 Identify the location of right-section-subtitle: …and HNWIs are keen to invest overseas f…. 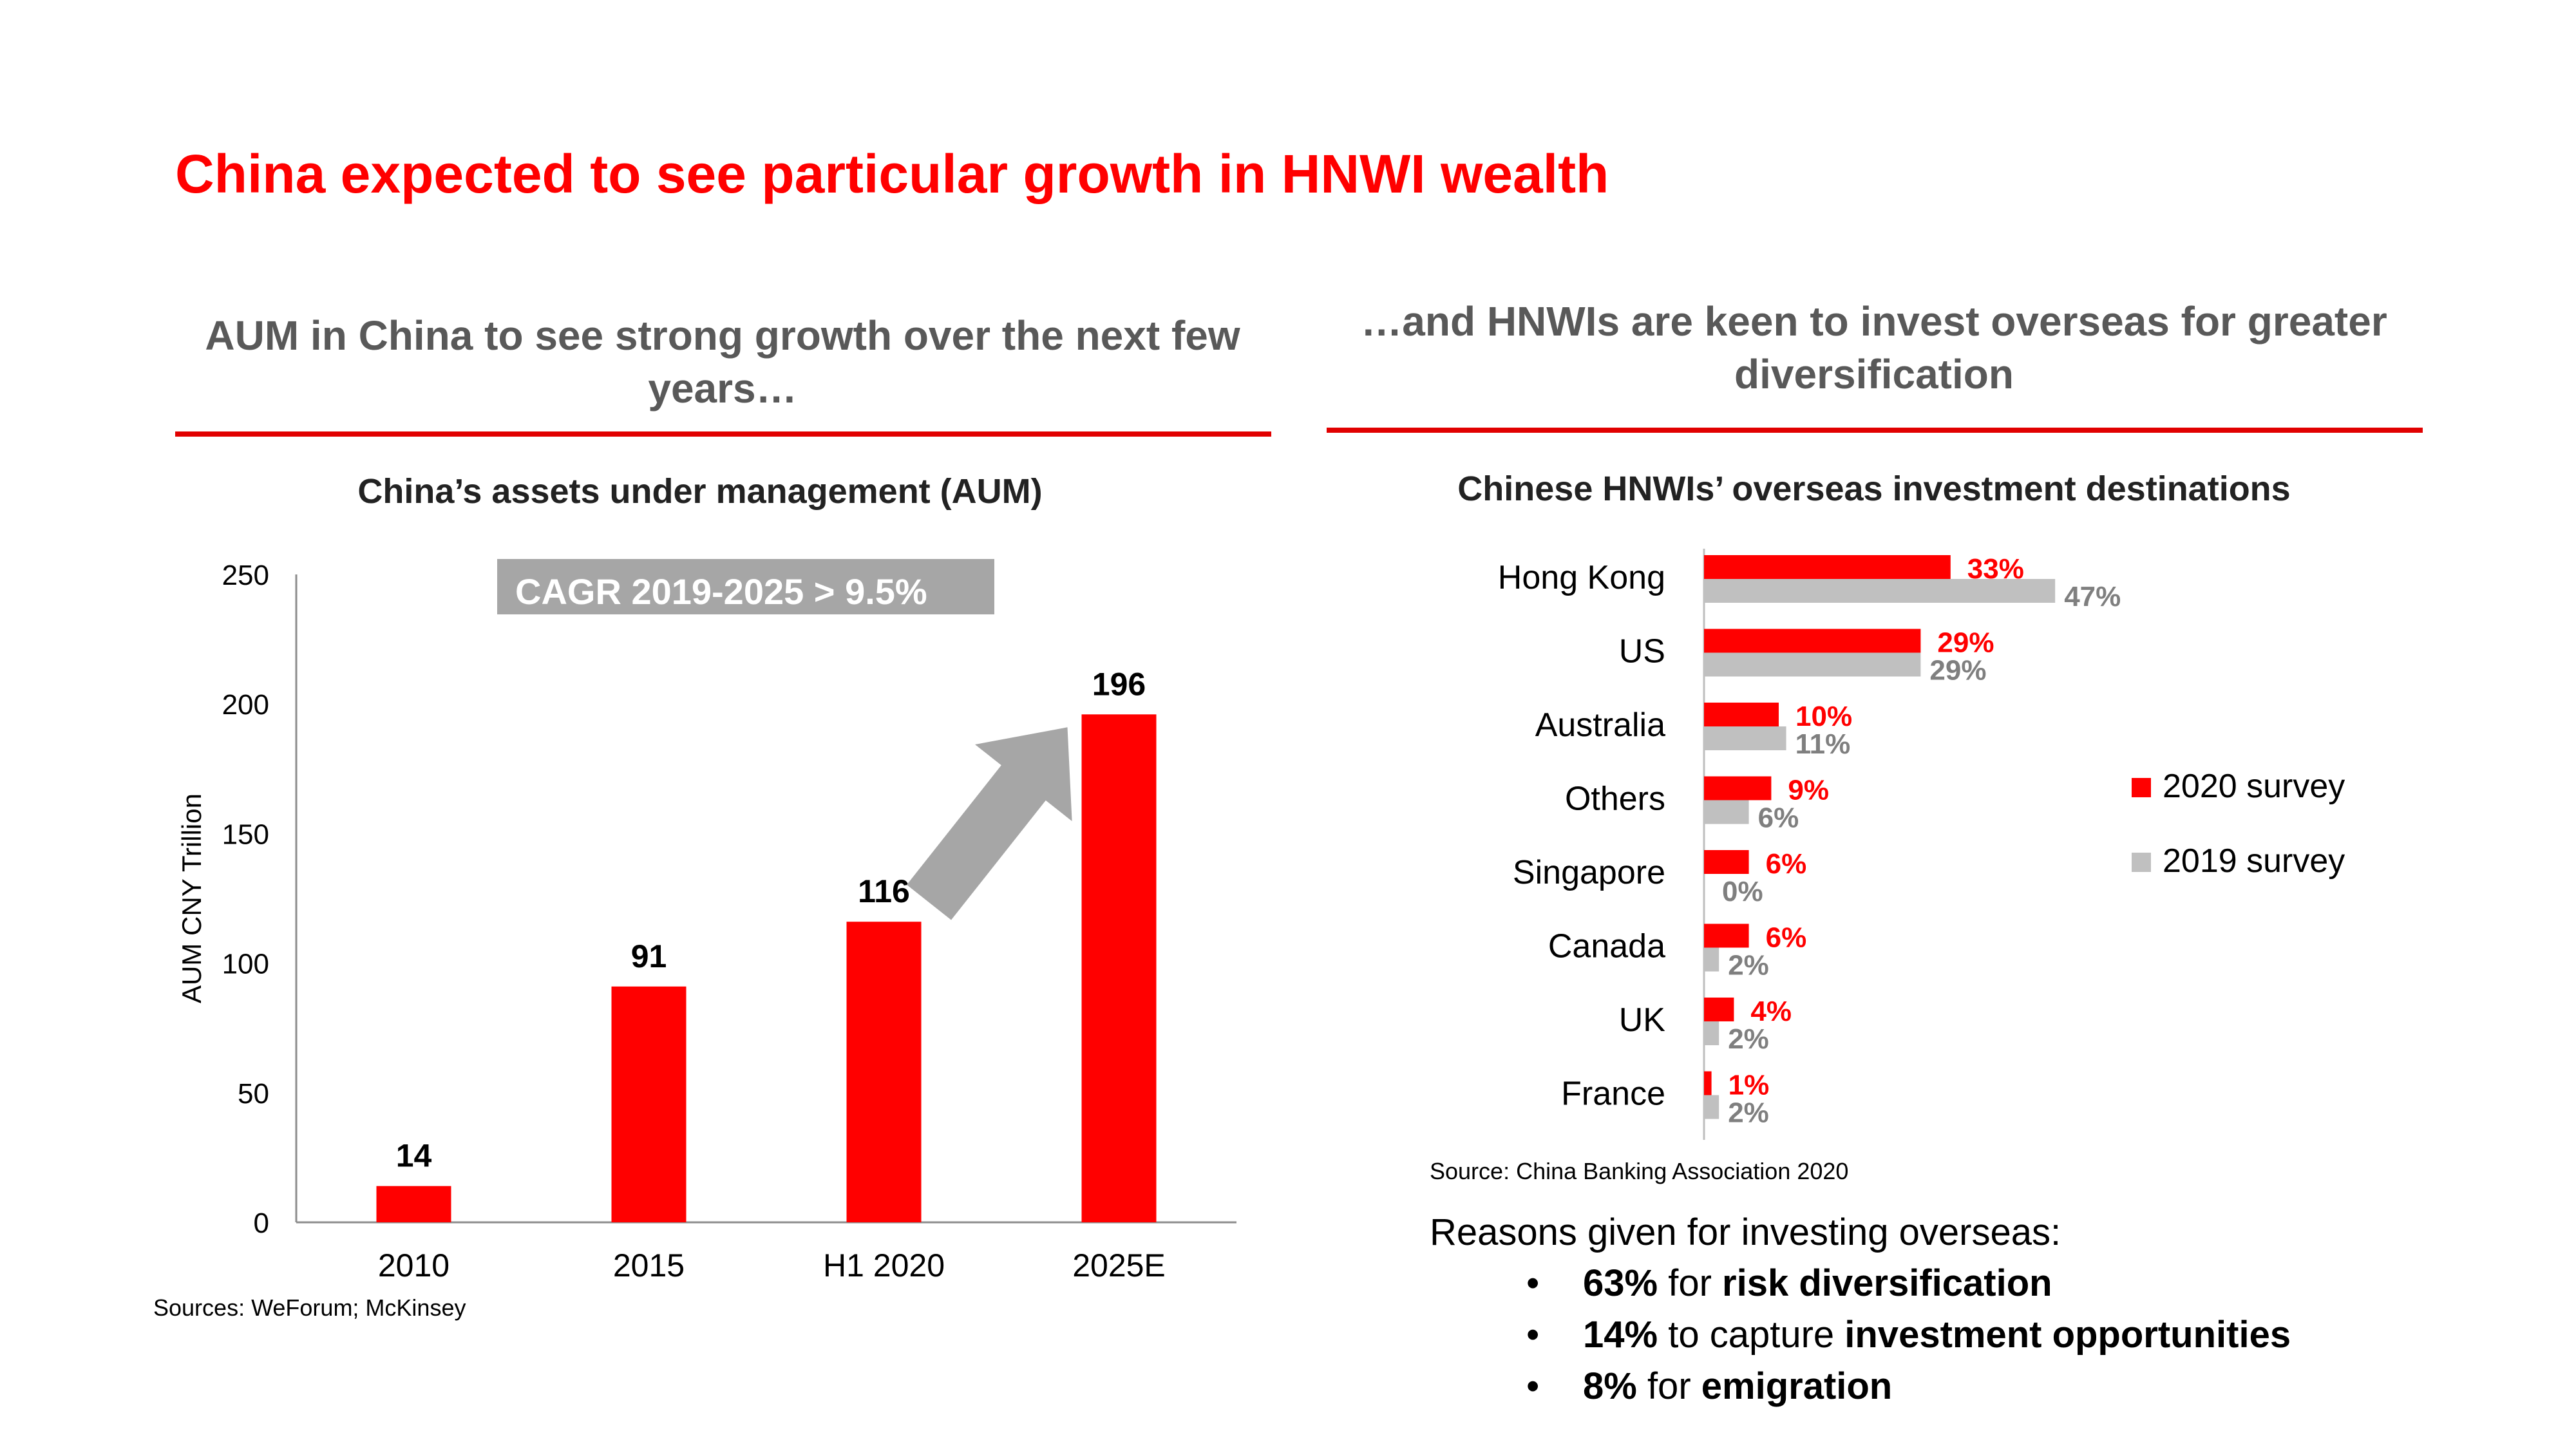
(1874, 348).